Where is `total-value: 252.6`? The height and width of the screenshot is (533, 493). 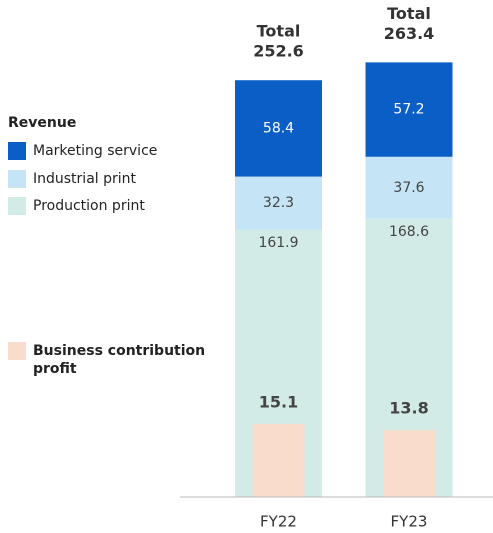
total-value: 252.6 is located at coordinates (278, 51).